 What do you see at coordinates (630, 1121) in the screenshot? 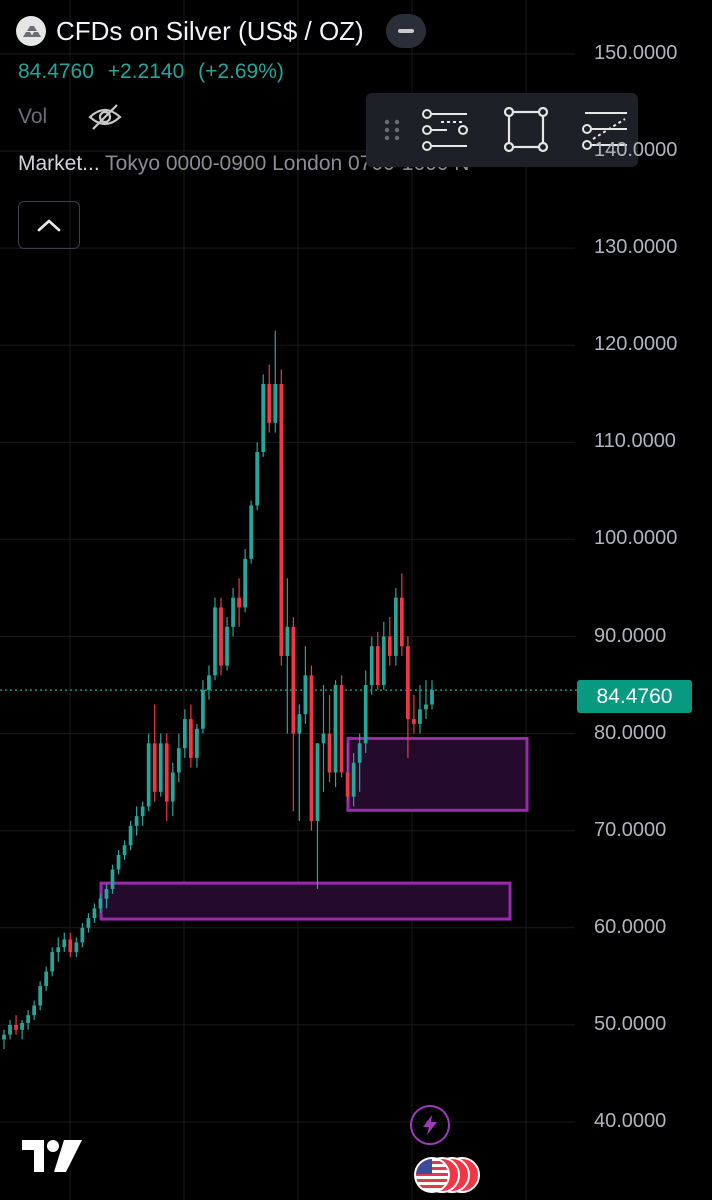
I see `price-axis-tick-label: 40.0000` at bounding box center [630, 1121].